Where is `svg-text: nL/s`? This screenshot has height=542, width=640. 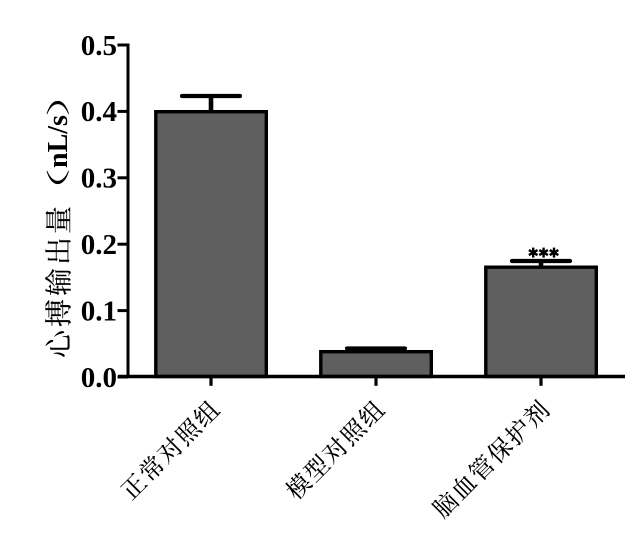
svg-text: nL/s is located at coordinates (58, 141).